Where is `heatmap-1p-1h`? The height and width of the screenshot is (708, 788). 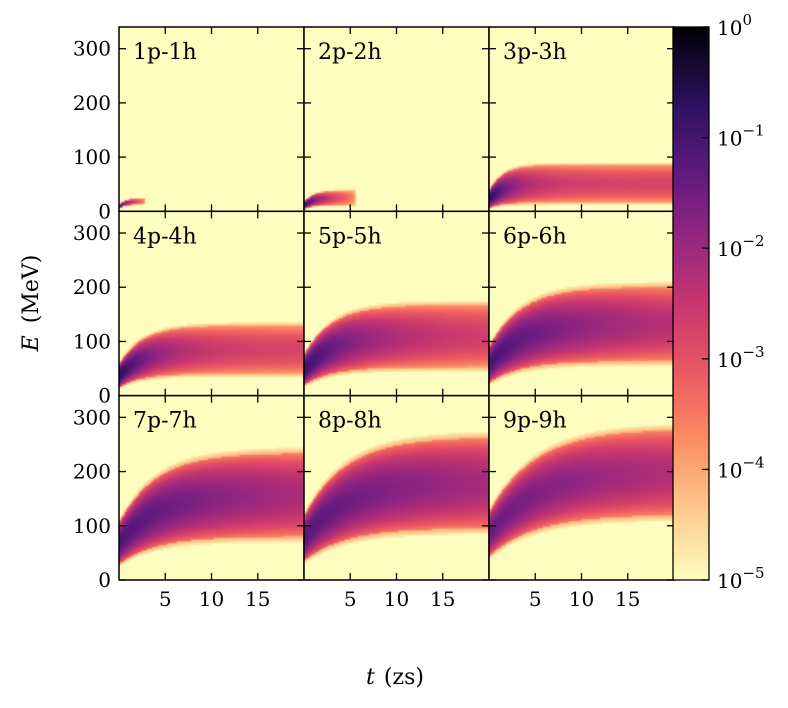 heatmap-1p-1h is located at coordinates (211, 119).